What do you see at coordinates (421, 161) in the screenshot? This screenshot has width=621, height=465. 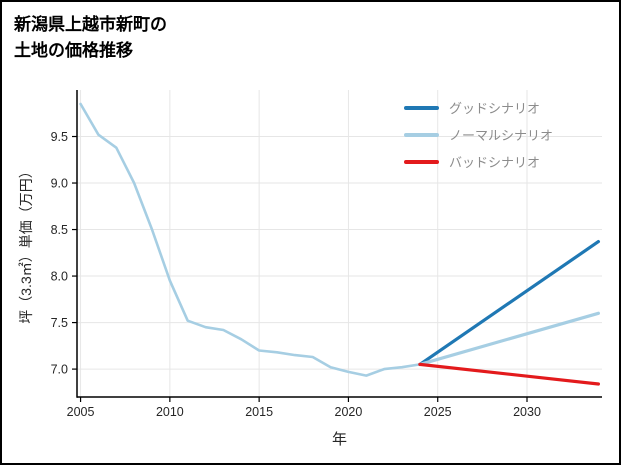 I see `legend-swatch-bad` at bounding box center [421, 161].